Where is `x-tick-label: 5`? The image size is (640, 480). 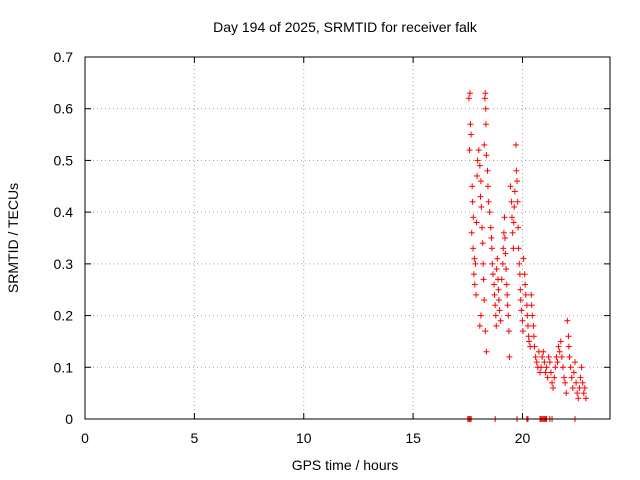 x-tick-label: 5 is located at coordinates (194, 438).